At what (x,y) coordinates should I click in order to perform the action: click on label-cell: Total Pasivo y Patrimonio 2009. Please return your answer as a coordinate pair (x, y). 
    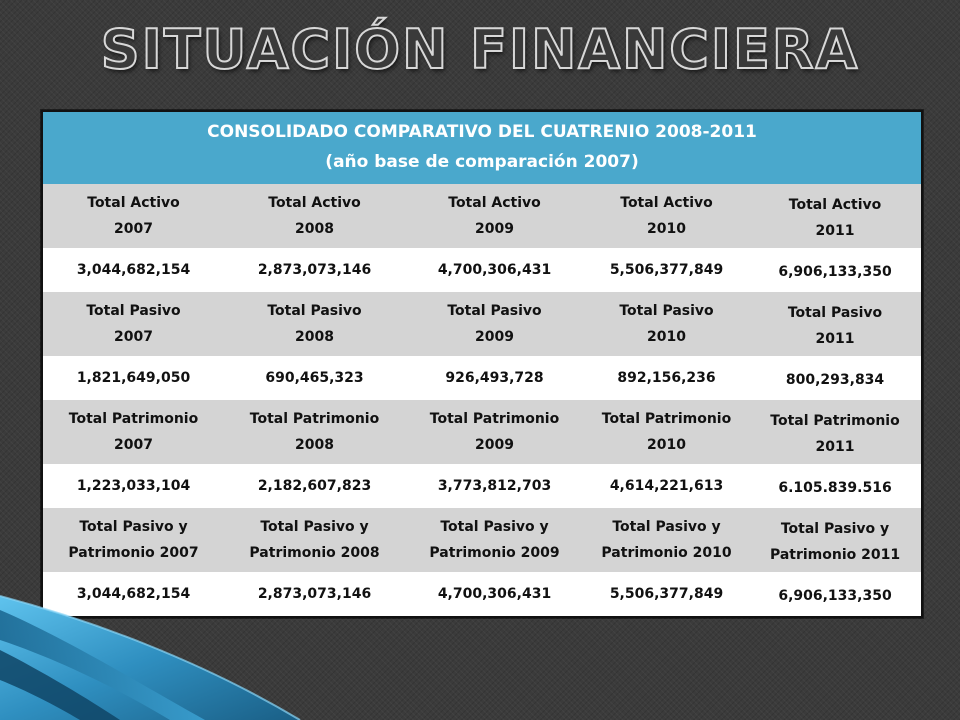
    Looking at the image, I should click on (494, 540).